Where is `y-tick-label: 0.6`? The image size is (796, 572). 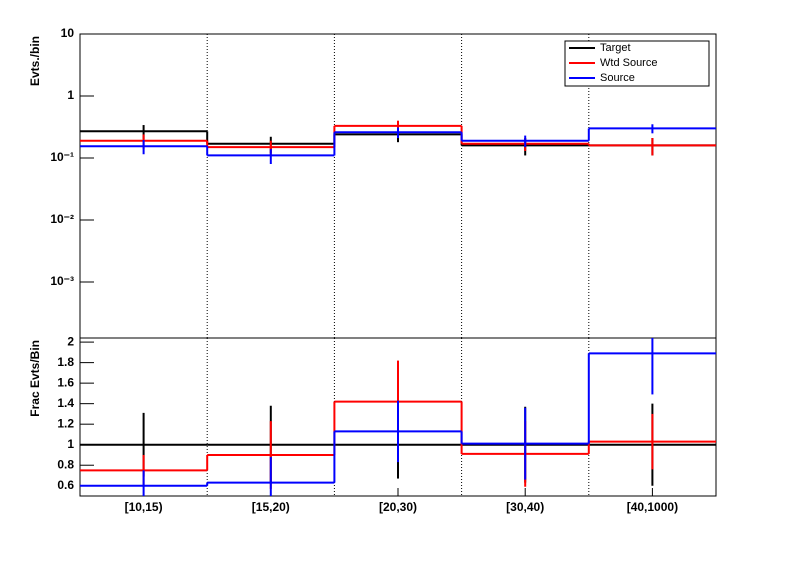 y-tick-label: 0.6 is located at coordinates (65, 485).